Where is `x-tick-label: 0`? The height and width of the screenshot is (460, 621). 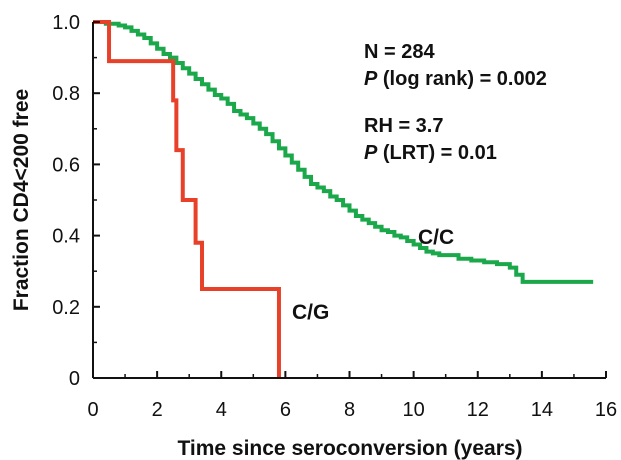
x-tick-label: 0 is located at coordinates (92, 410).